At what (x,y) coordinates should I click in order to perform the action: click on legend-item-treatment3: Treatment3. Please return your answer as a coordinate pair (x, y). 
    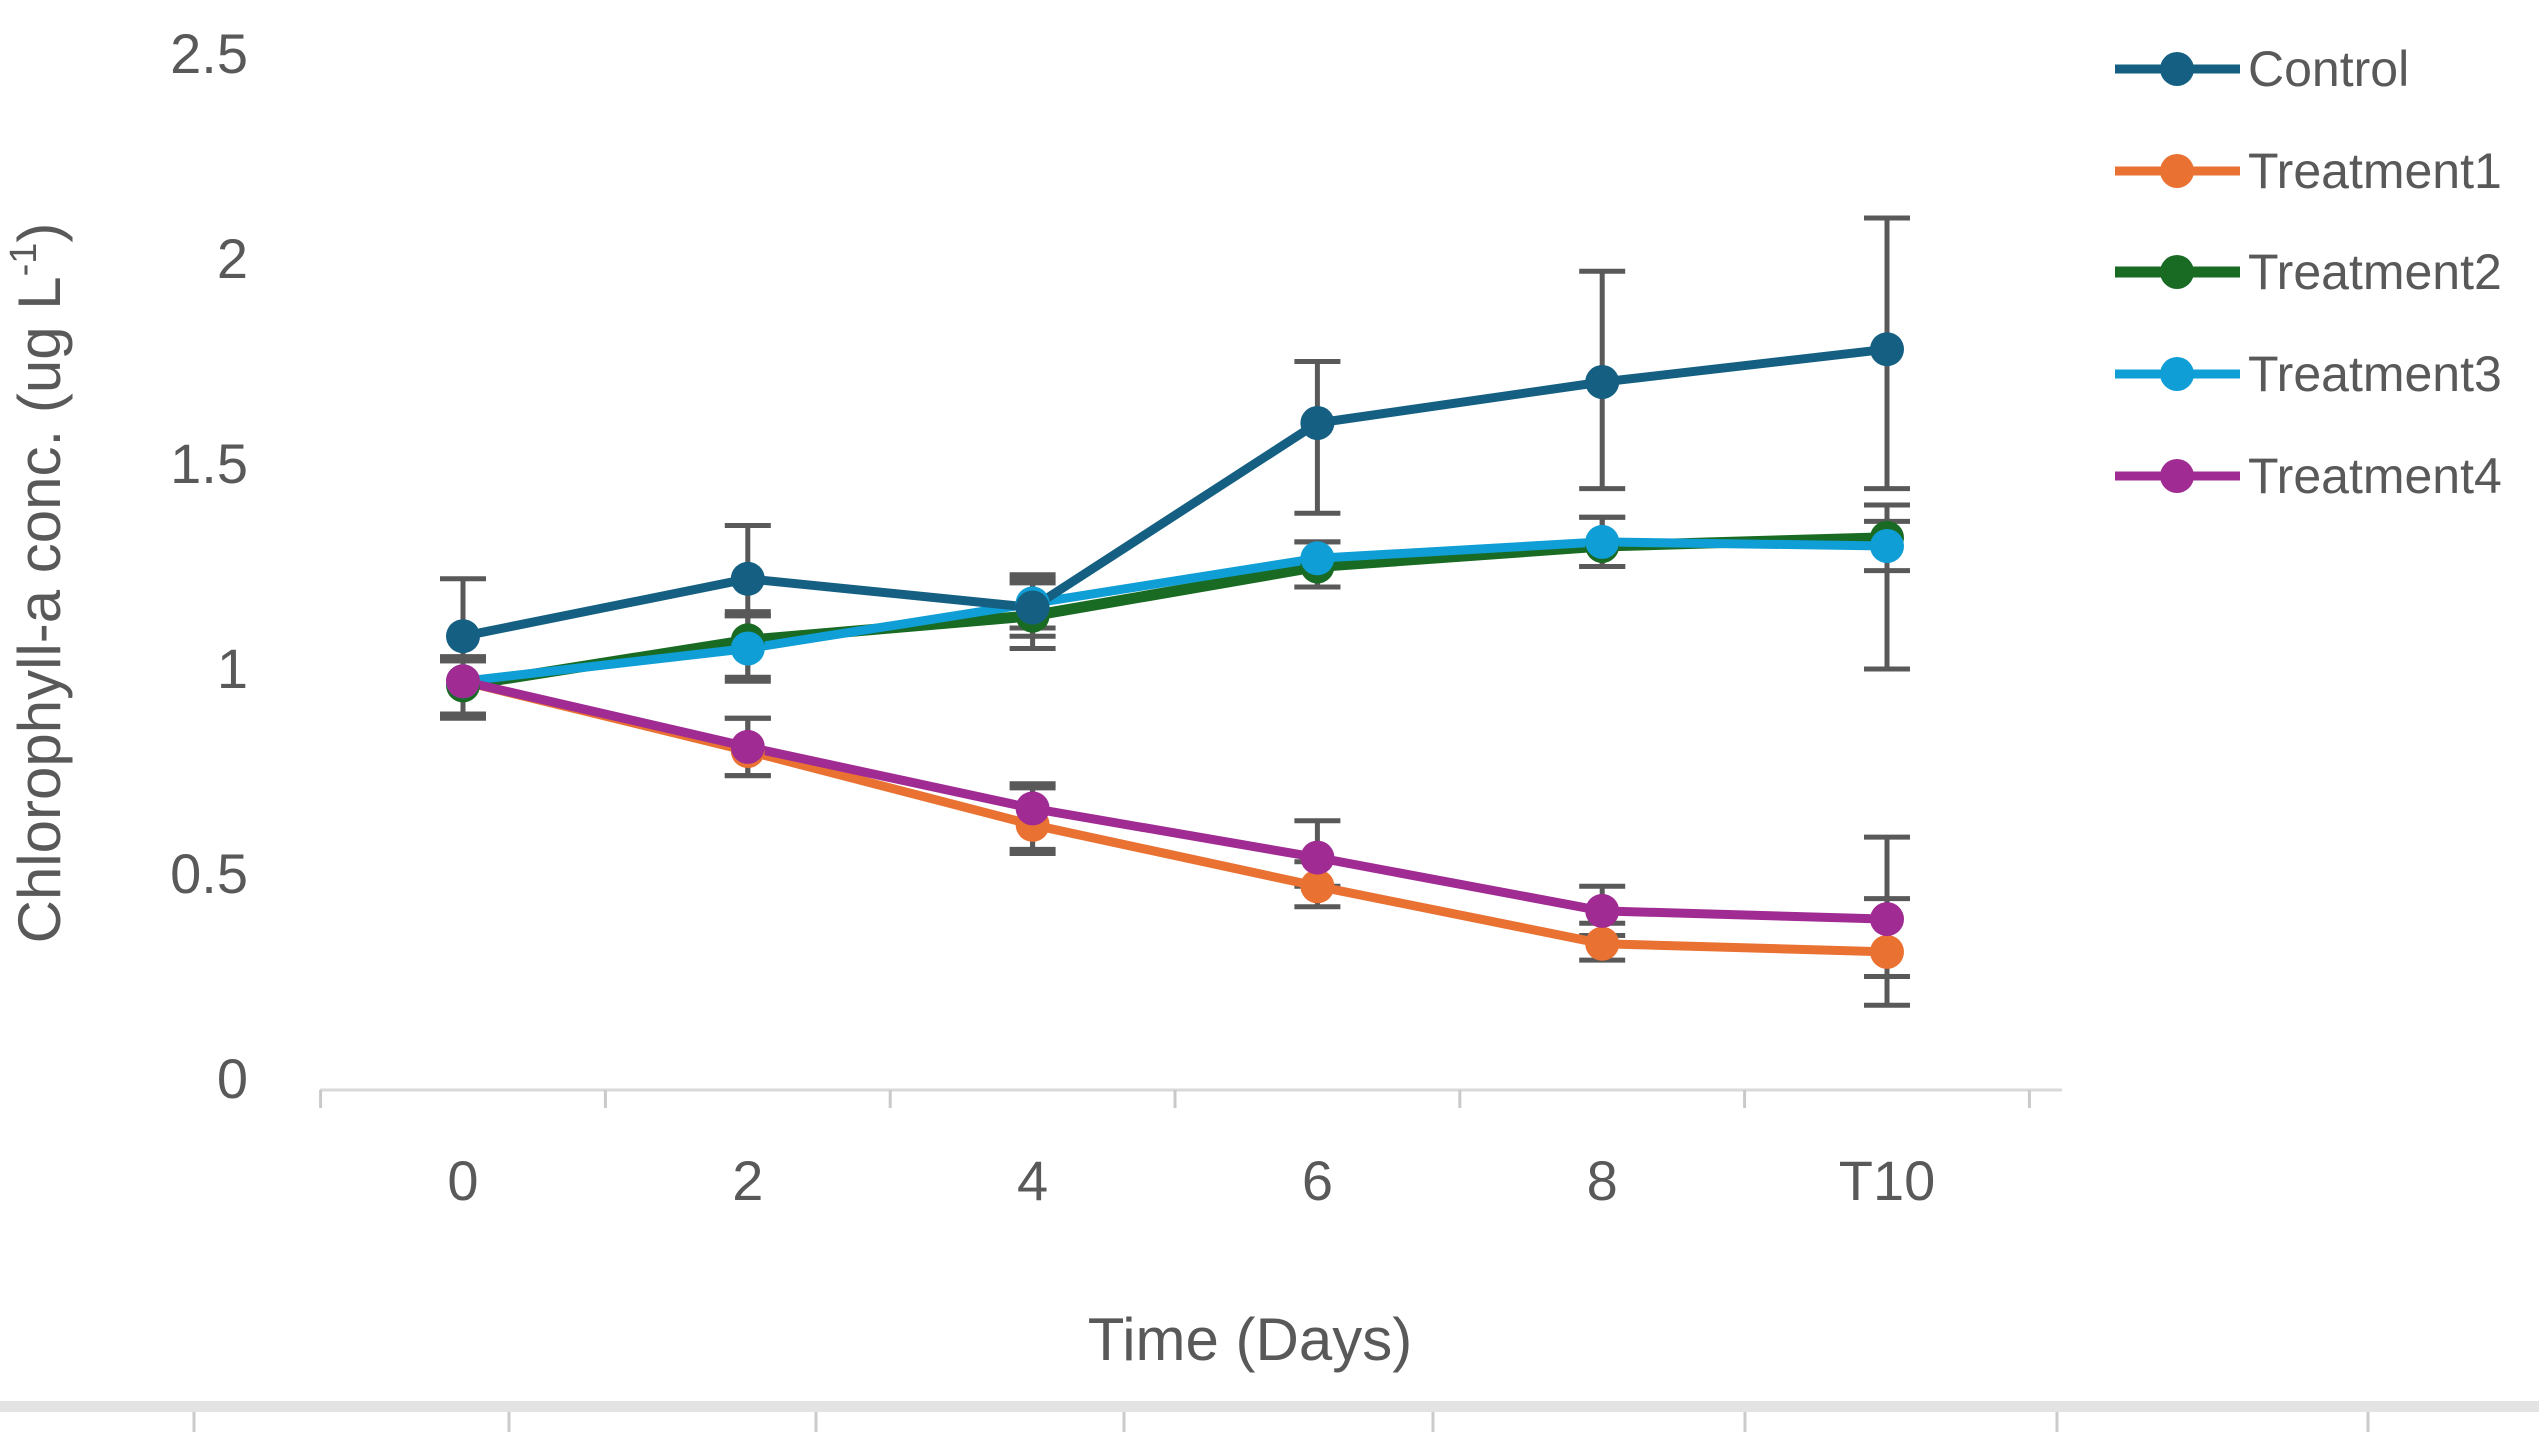
    Looking at the image, I should click on (2308, 374).